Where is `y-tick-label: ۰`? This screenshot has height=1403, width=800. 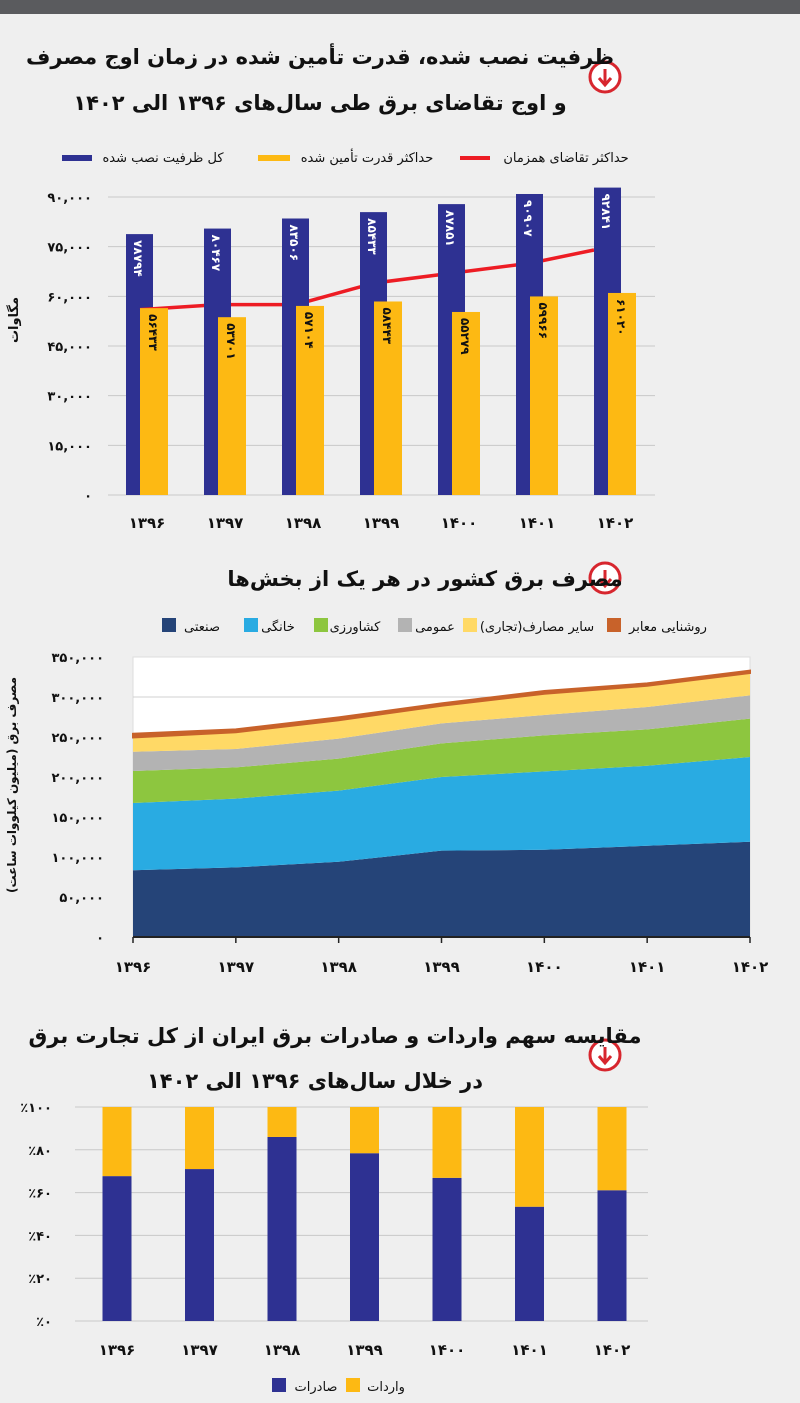
y-tick-label: ۰ is located at coordinates (100, 938).